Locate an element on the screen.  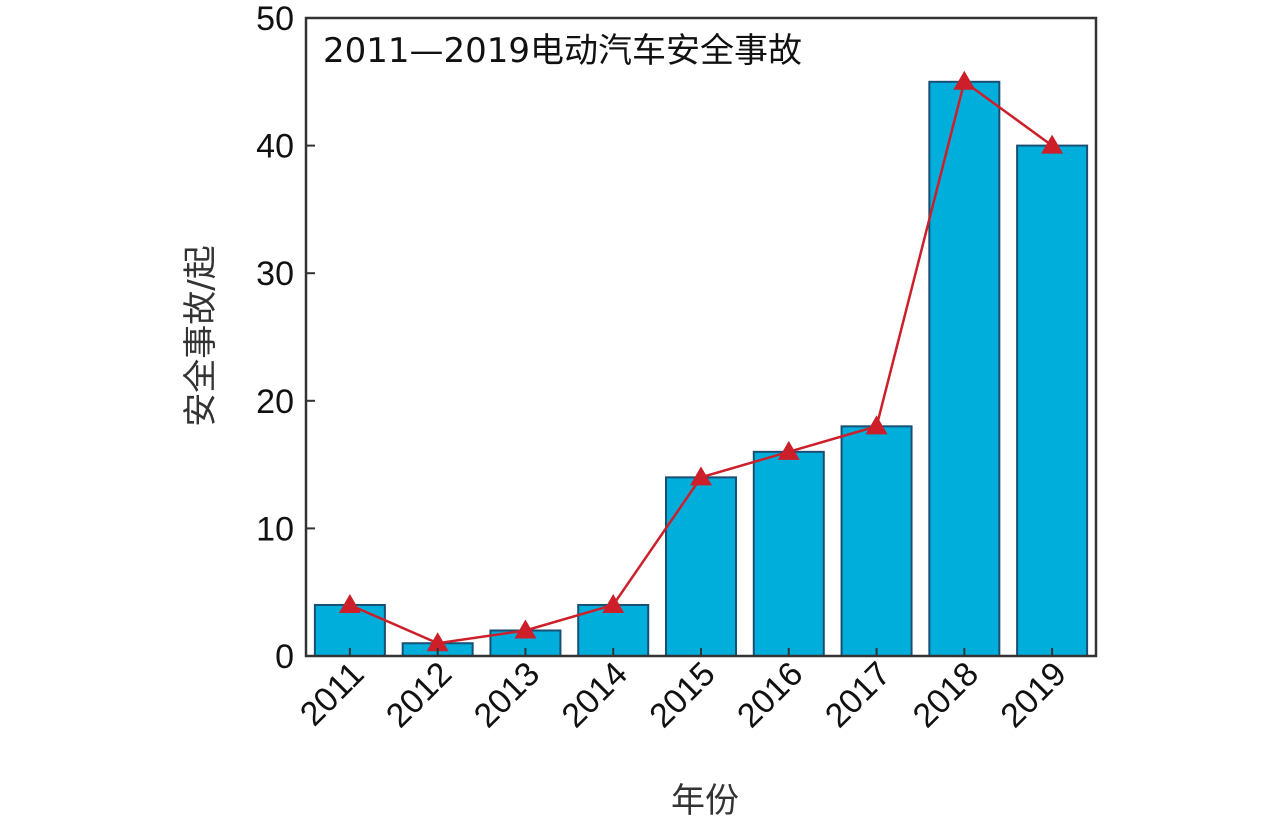
y-tick-label: 30 is located at coordinates (275, 274).